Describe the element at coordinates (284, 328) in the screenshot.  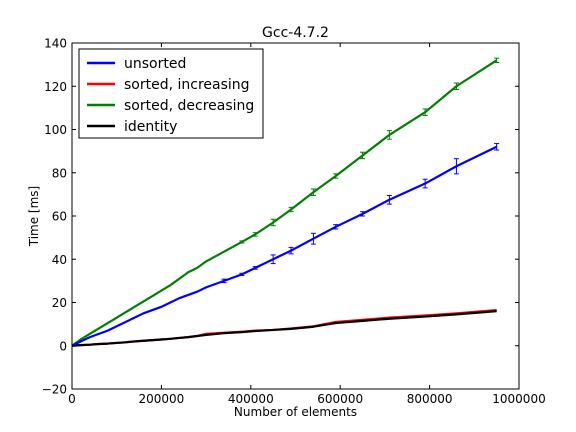
I see `series-line-identity` at that location.